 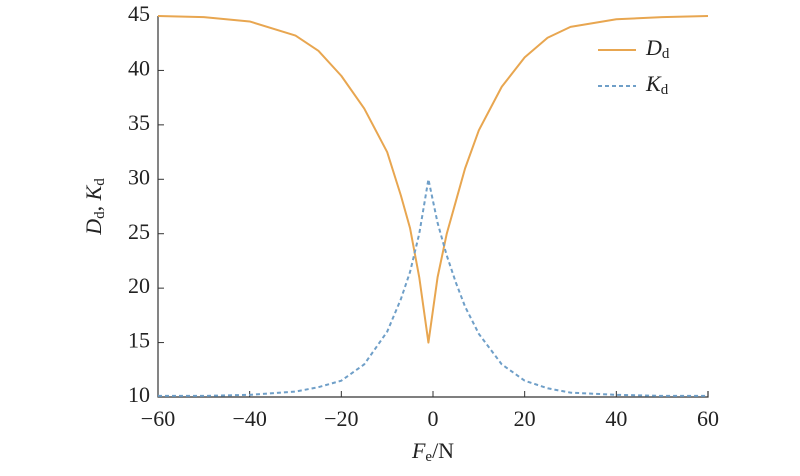 What do you see at coordinates (428, 457) in the screenshot?
I see `label-part: e` at bounding box center [428, 457].